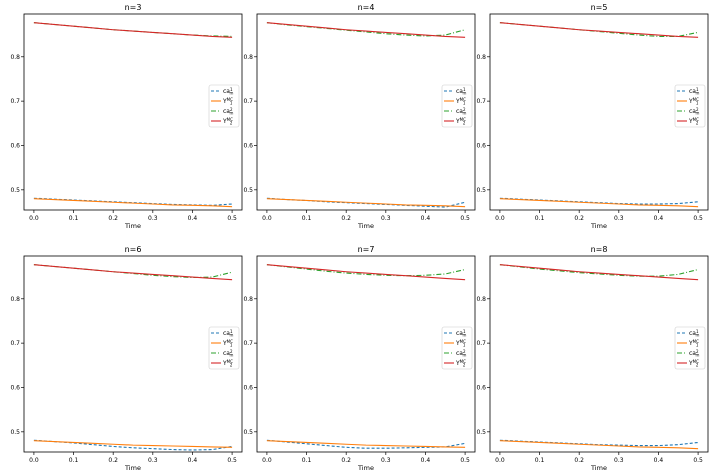  What do you see at coordinates (34, 460) in the screenshot?
I see `x-tick-label: 0.0` at bounding box center [34, 460].